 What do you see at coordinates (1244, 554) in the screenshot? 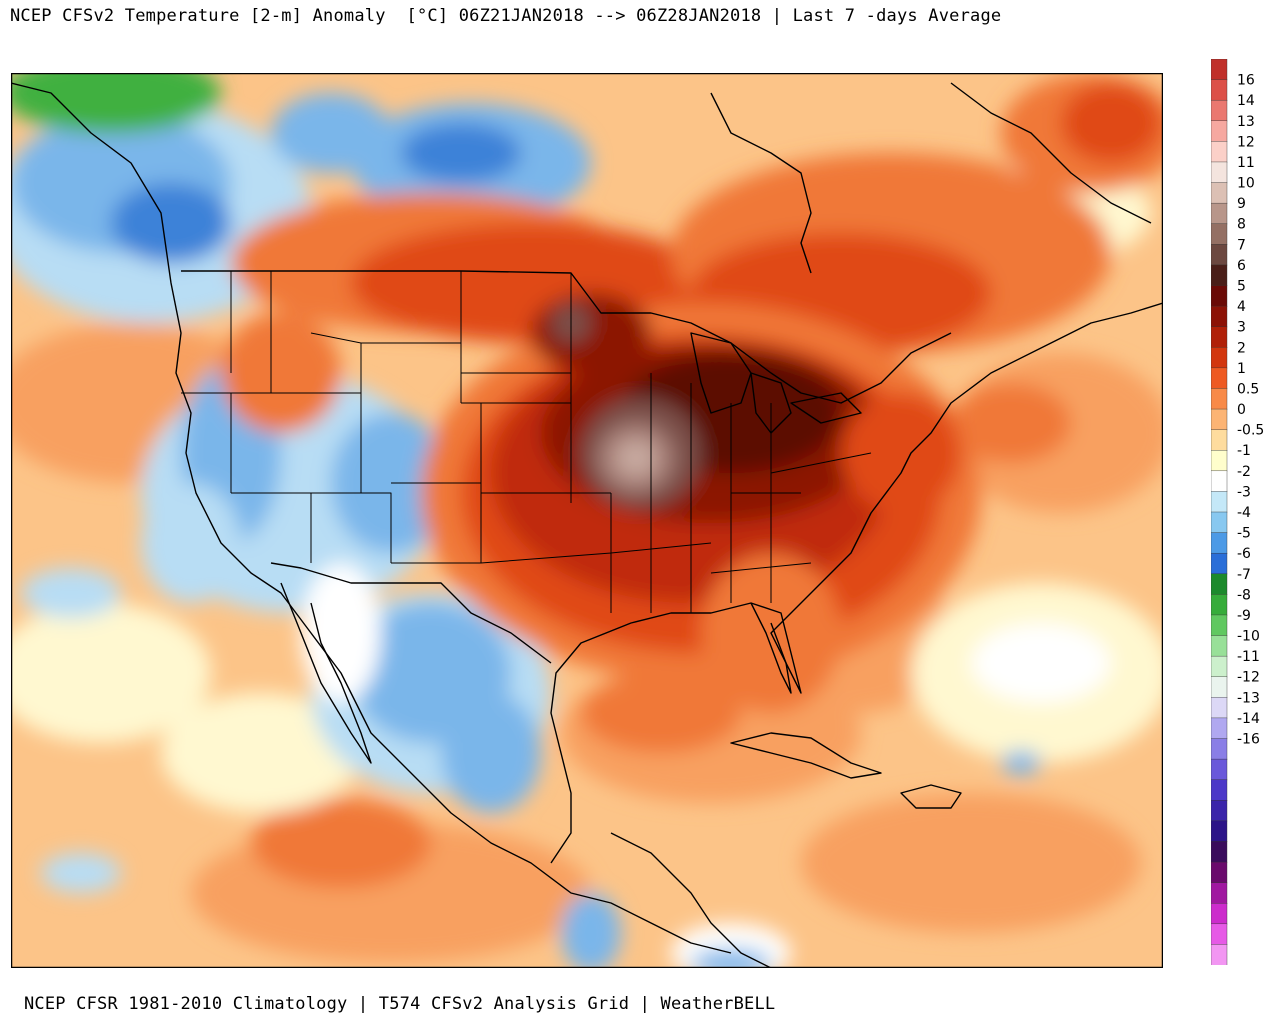
I see `legend-tick-label: -6` at bounding box center [1244, 554].